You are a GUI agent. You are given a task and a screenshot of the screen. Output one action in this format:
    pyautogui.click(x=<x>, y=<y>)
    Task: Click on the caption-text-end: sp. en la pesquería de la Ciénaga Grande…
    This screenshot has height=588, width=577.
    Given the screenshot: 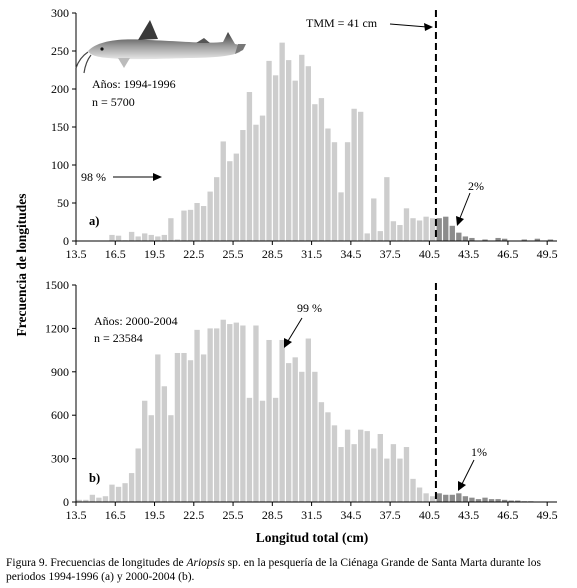 What is the action you would take?
    pyautogui.click(x=273, y=570)
    